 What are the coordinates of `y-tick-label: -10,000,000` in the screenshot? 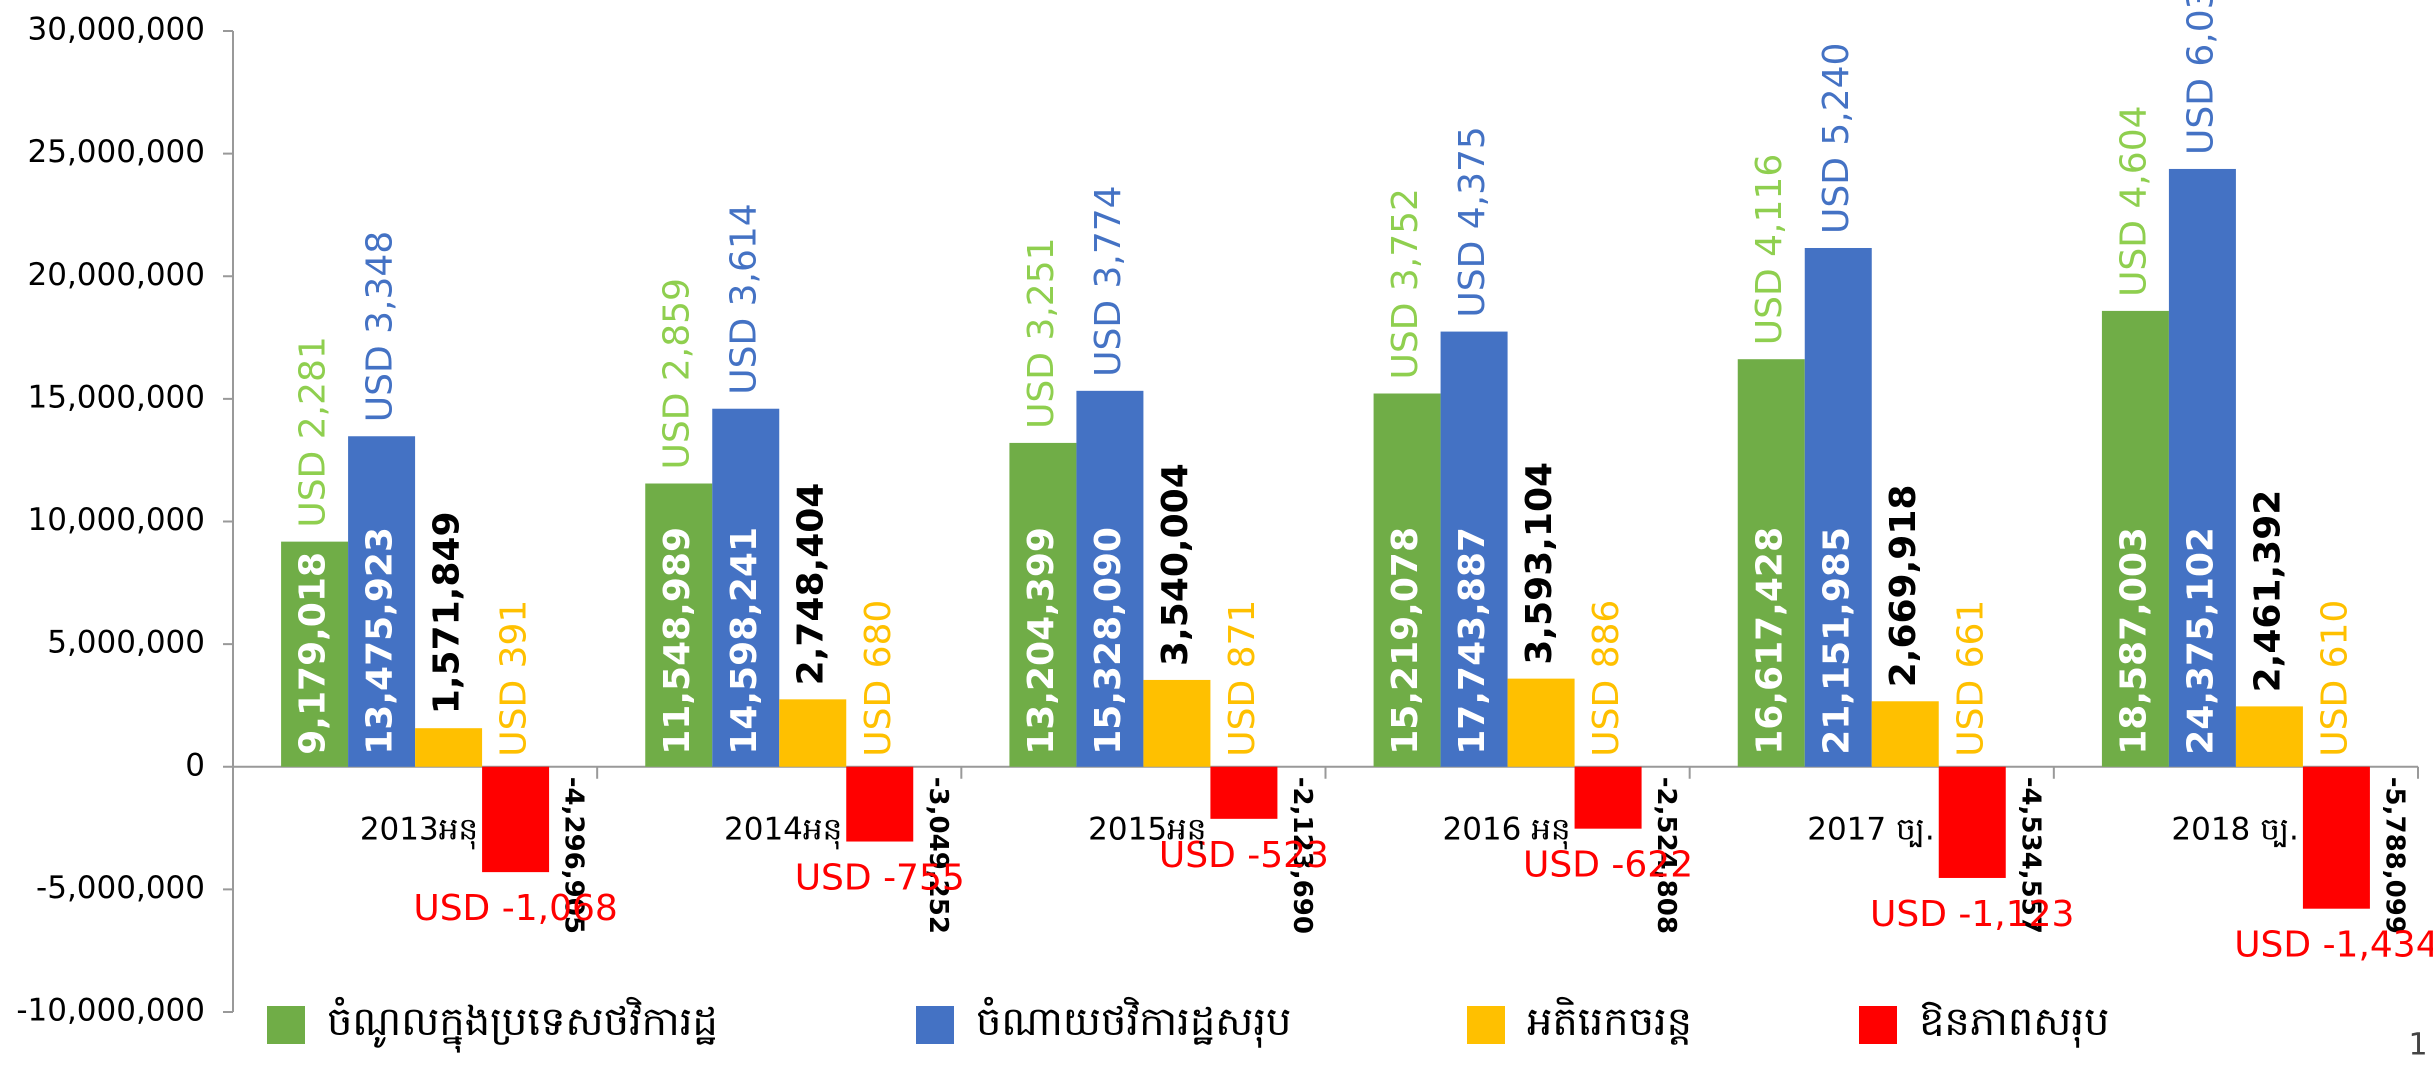 It's located at (110, 1011).